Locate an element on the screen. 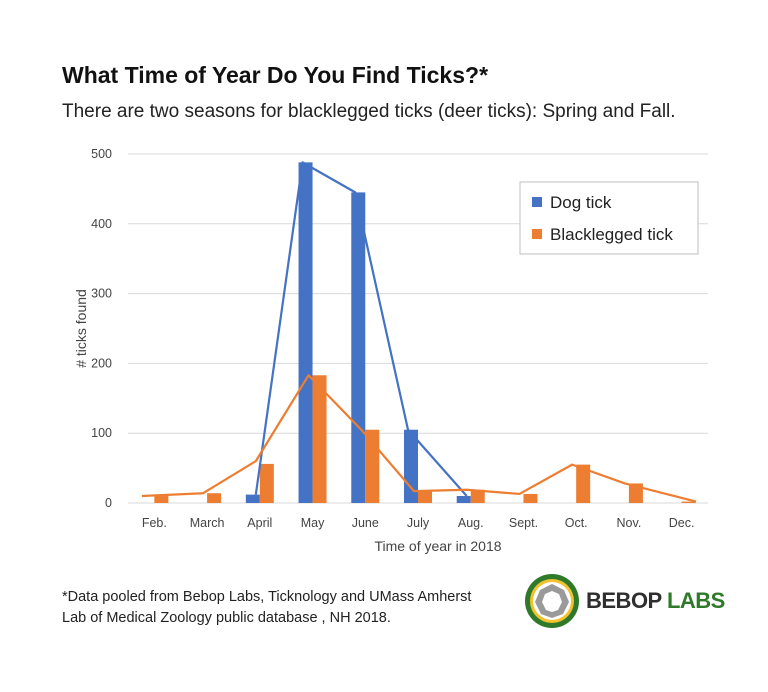  logo-word-labs: LABS is located at coordinates (695, 600).